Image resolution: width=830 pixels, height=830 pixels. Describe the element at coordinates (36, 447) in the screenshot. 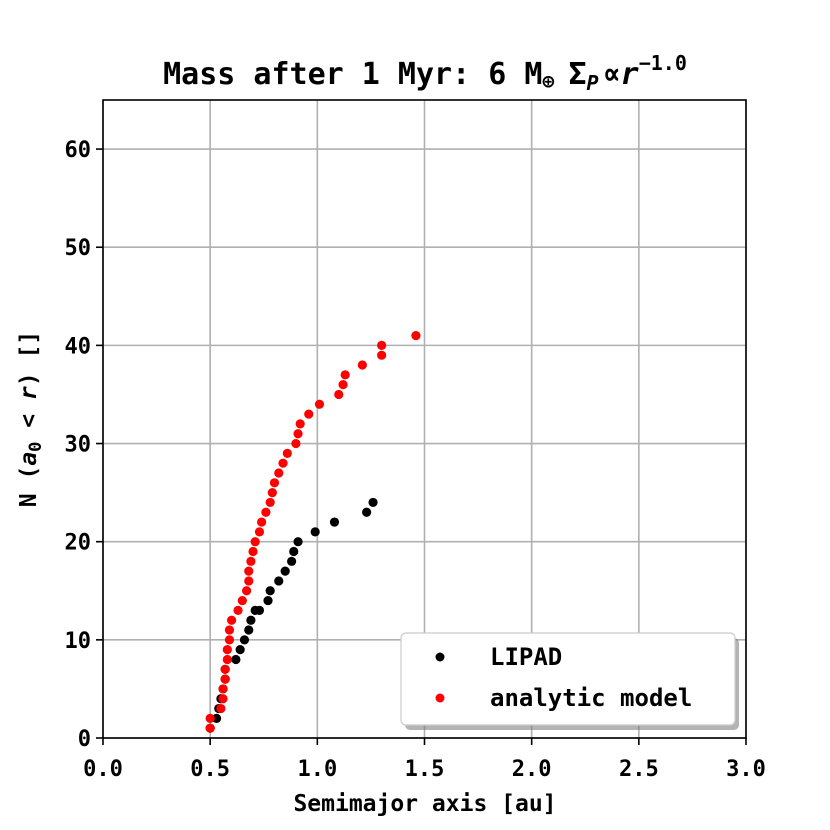

I see `y-label-a-sub: 0` at that location.